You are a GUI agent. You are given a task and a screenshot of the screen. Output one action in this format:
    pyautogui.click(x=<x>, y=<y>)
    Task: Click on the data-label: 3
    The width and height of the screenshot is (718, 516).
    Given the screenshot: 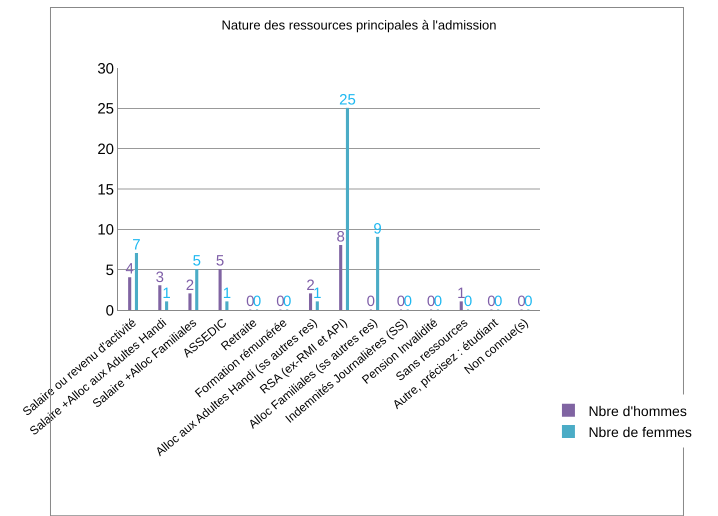 What is the action you would take?
    pyautogui.click(x=160, y=277)
    